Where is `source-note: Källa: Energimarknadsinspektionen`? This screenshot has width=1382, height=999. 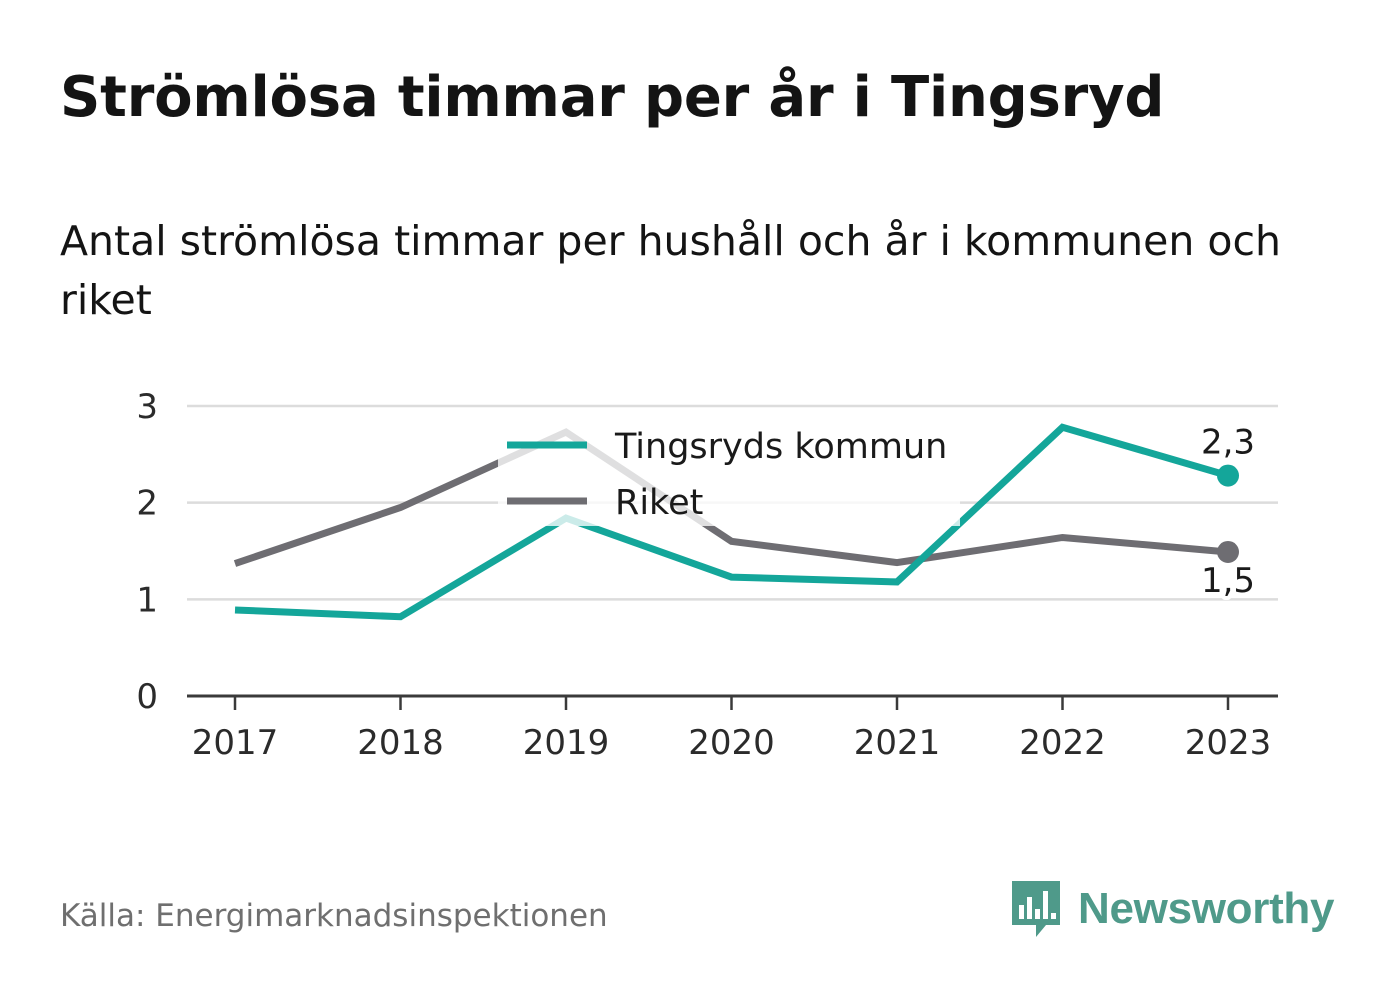
source-note: Källa: Energimarknadsinspektionen is located at coordinates (334, 916).